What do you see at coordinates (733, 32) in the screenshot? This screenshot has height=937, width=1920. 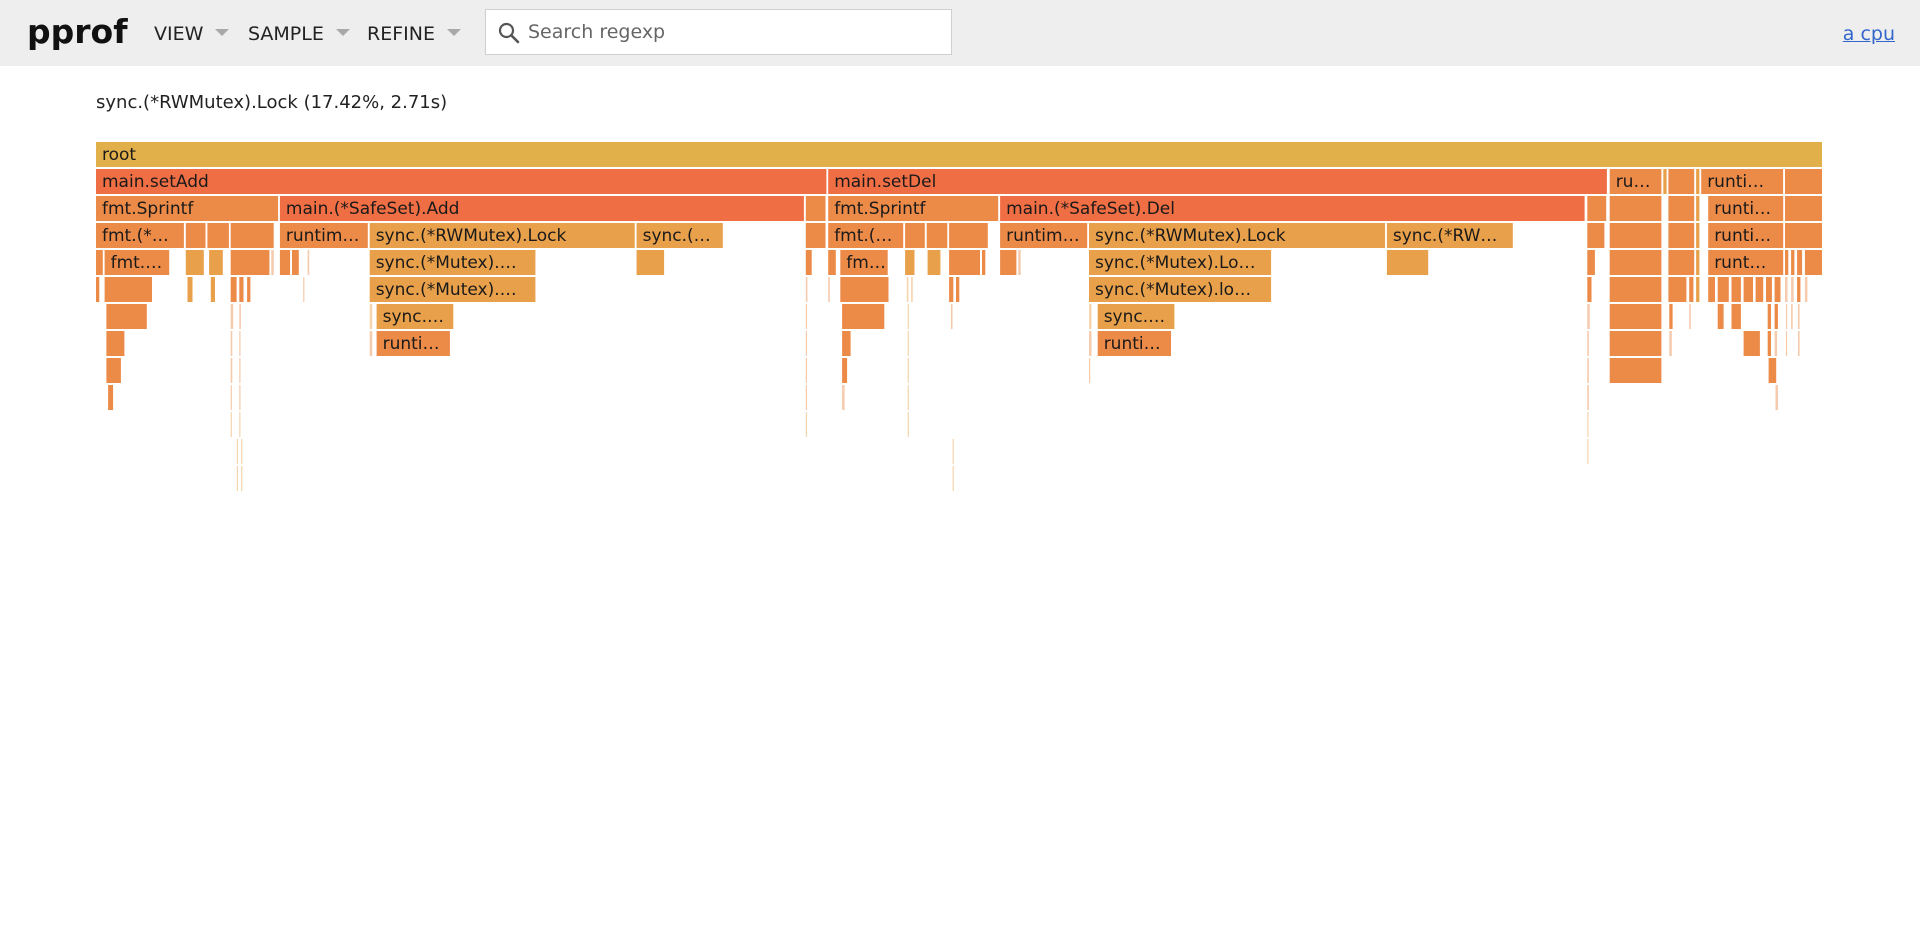 I see `search-input` at bounding box center [733, 32].